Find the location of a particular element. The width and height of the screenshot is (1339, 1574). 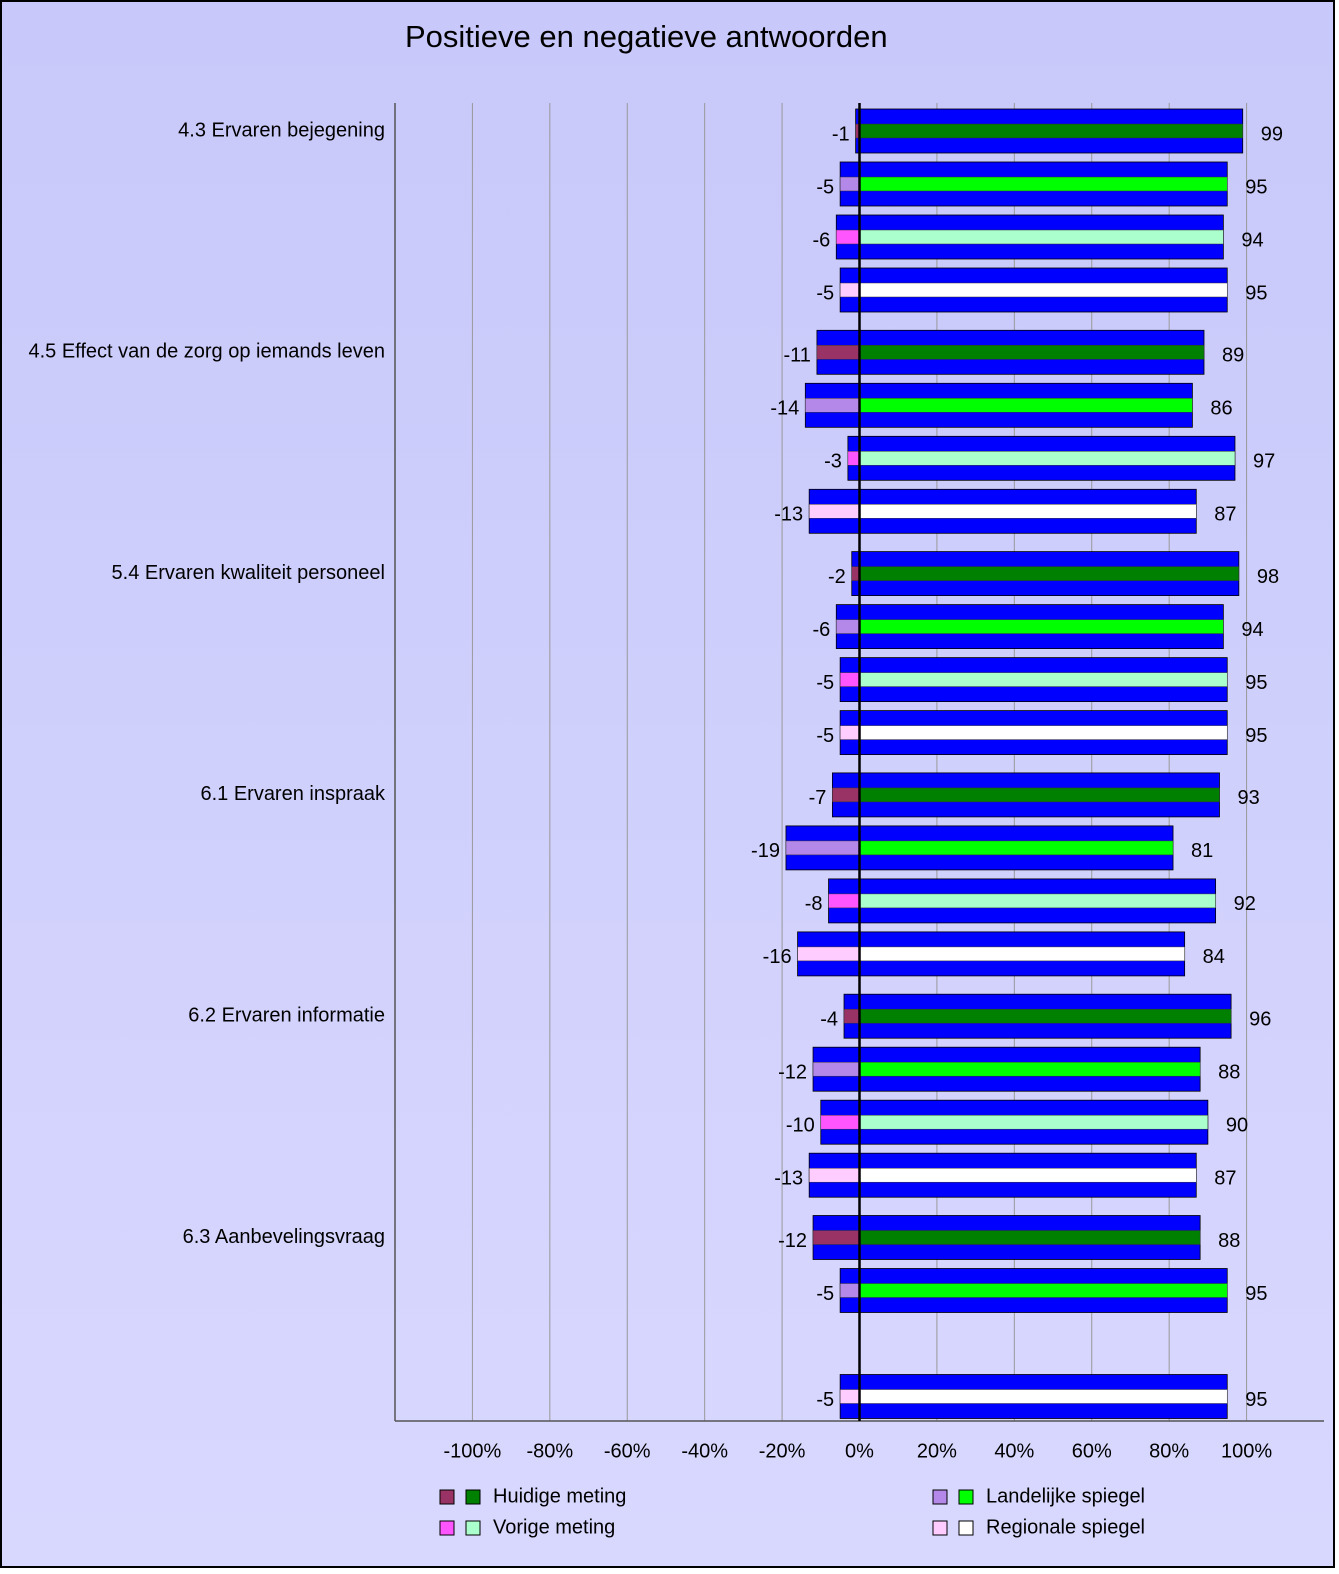

legend-label: Landelijke spiegel is located at coordinates (1065, 1496).